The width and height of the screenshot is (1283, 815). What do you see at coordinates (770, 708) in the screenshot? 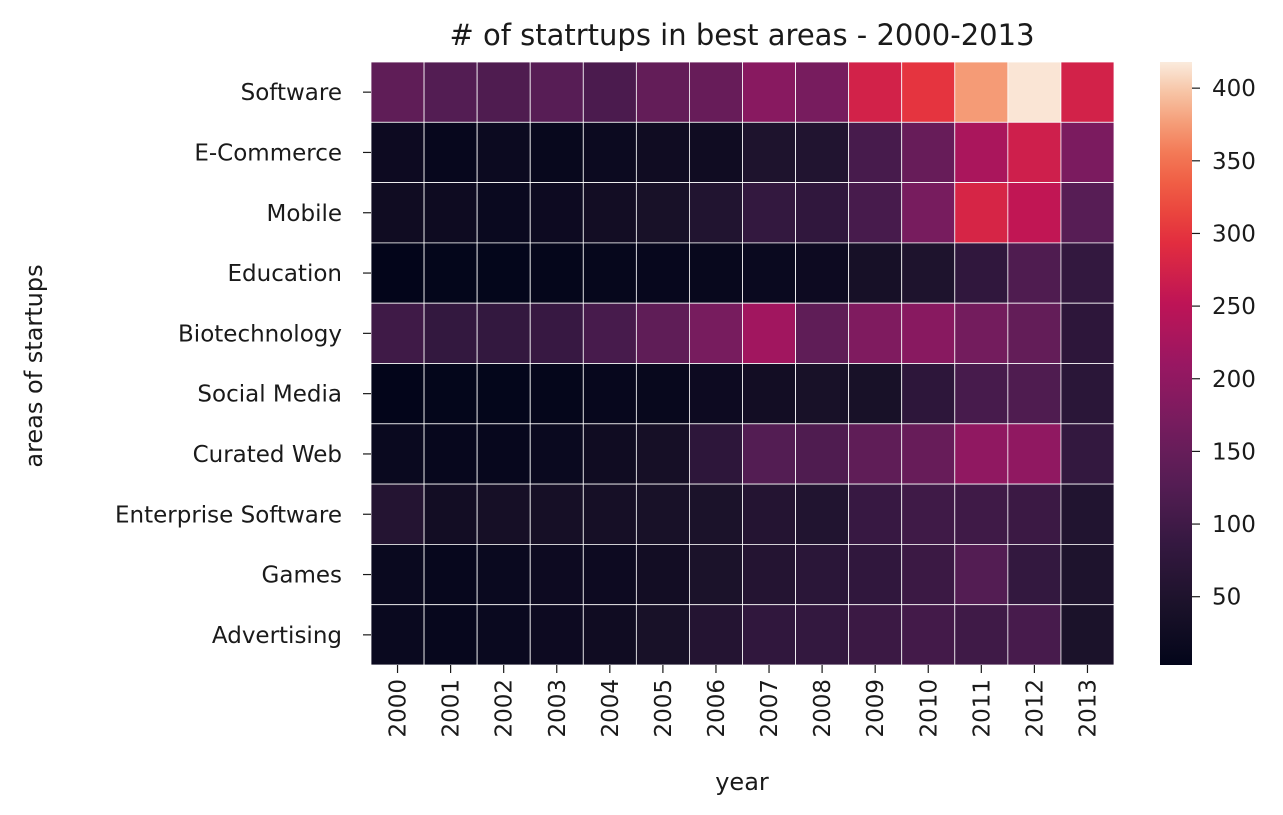
I see `x-tick-label: 2007` at bounding box center [770, 708].